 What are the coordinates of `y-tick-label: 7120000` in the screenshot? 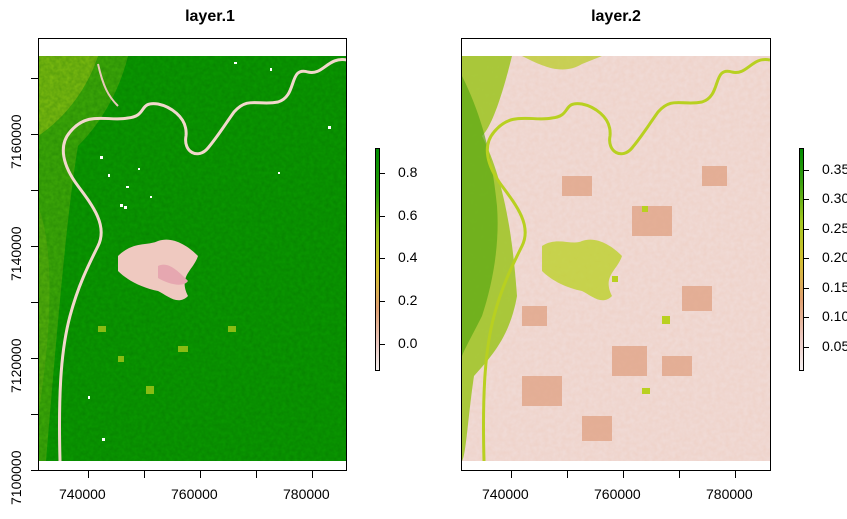 It's located at (16, 365).